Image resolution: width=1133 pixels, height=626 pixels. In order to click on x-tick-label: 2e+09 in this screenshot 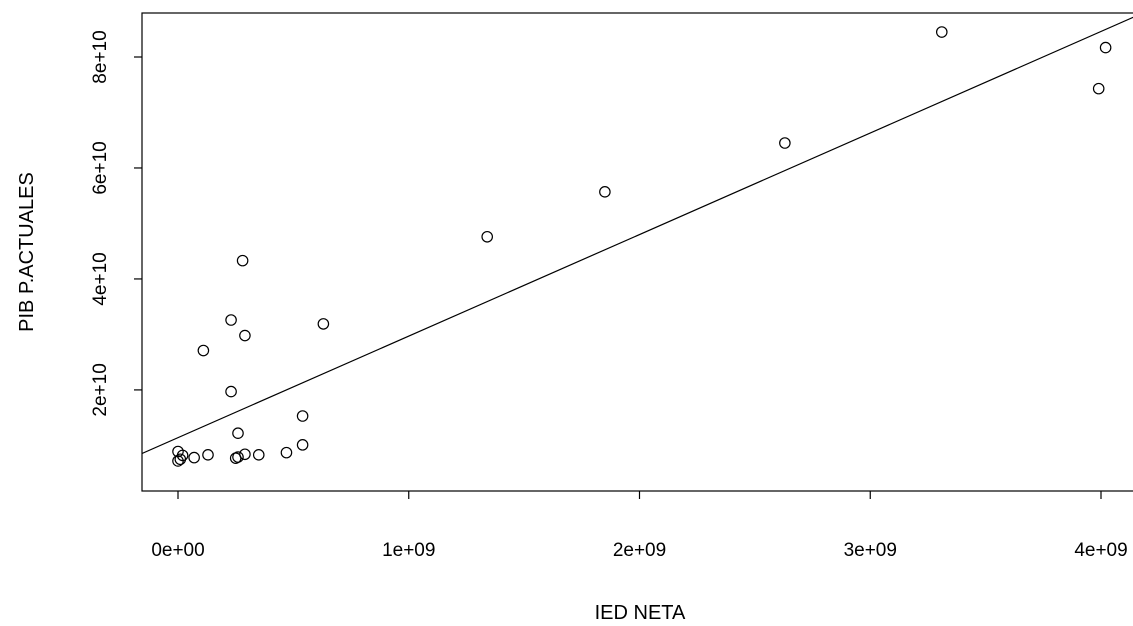, I will do `click(639, 550)`.